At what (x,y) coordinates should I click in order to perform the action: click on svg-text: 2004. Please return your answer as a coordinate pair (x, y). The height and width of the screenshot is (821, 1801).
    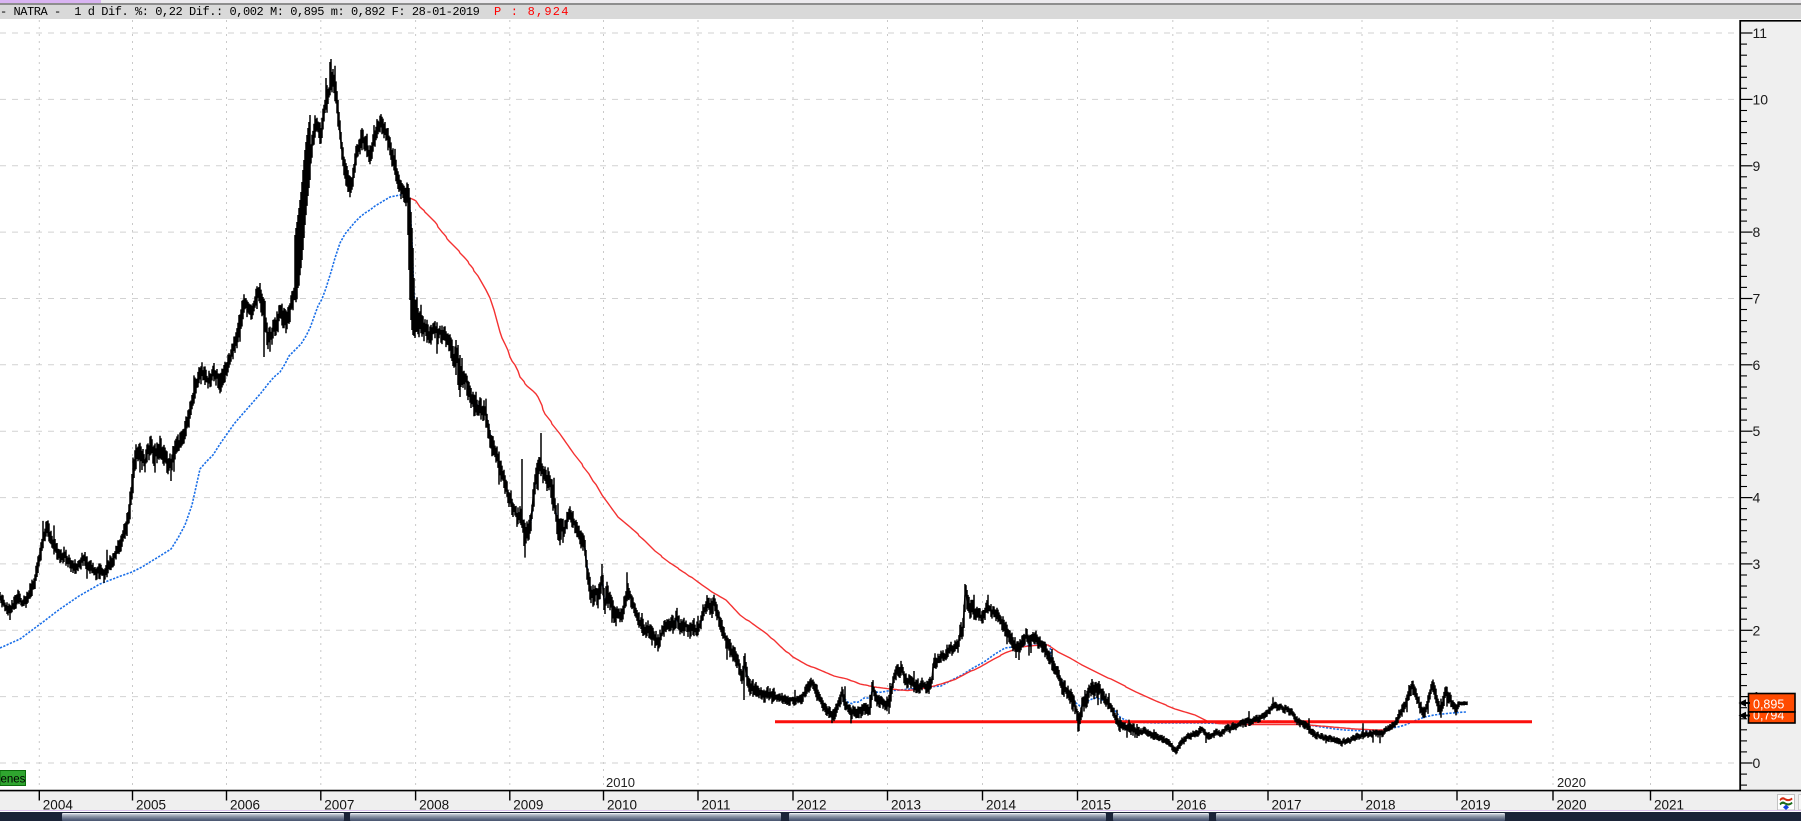
    Looking at the image, I should click on (58, 805).